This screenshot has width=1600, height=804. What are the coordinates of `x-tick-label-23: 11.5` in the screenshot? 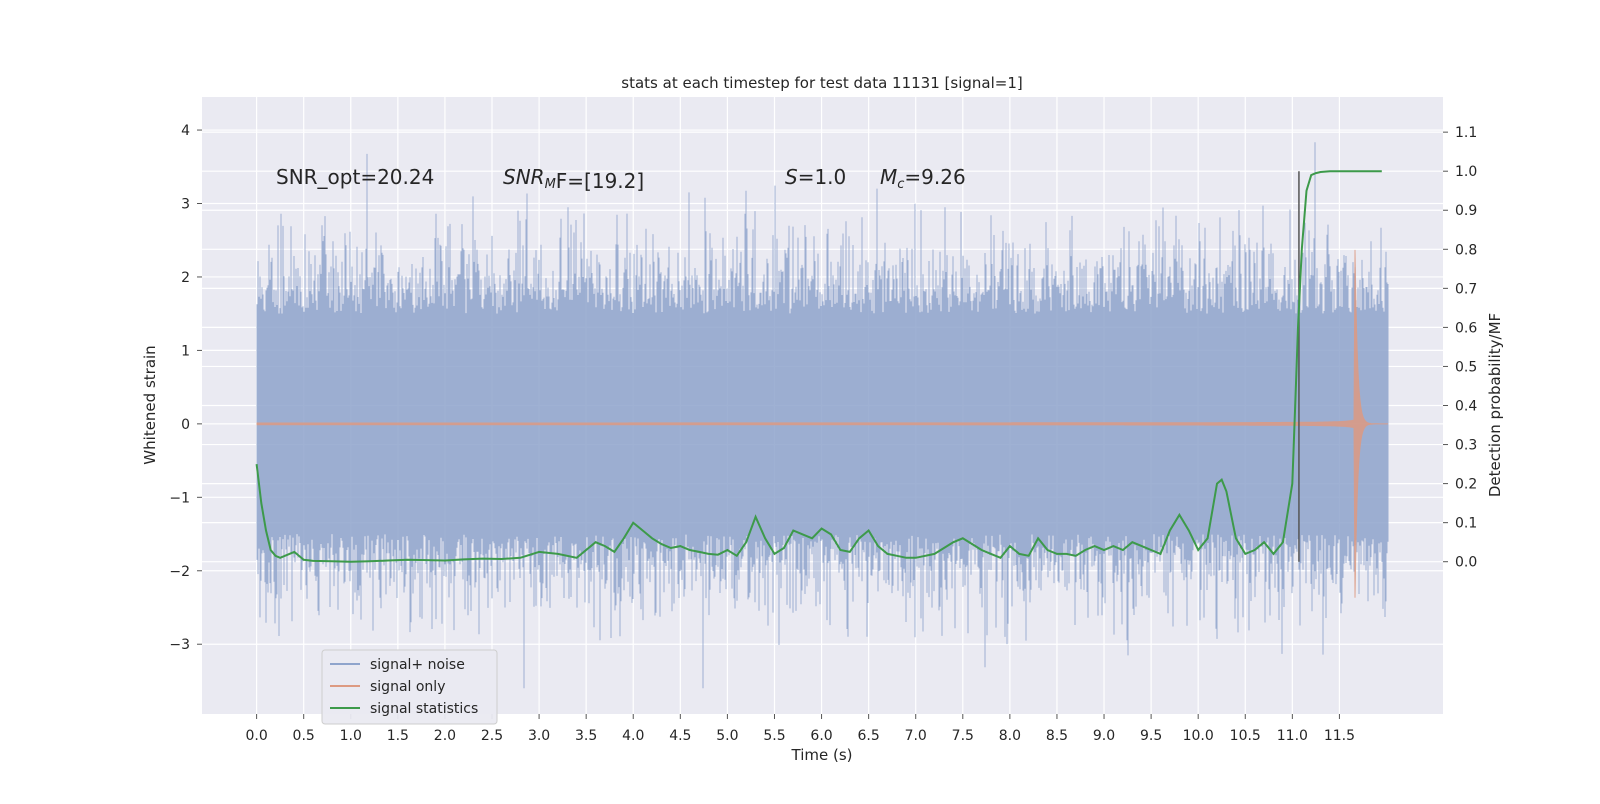 It's located at (1339, 736).